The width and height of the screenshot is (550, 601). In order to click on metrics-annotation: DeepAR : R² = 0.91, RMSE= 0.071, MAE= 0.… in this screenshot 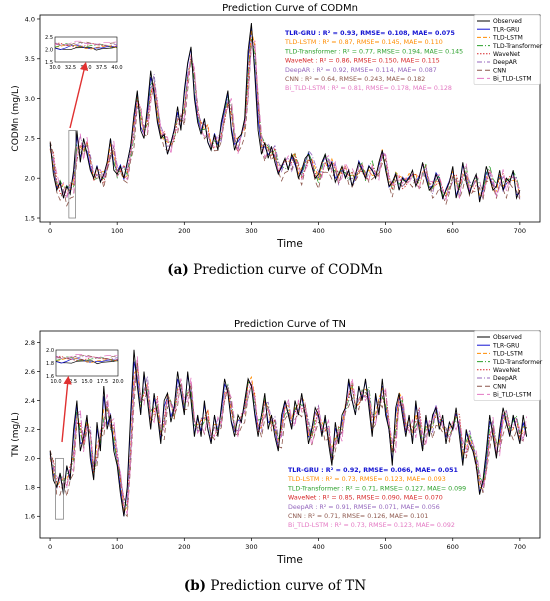, I will do `click(364, 507)`.